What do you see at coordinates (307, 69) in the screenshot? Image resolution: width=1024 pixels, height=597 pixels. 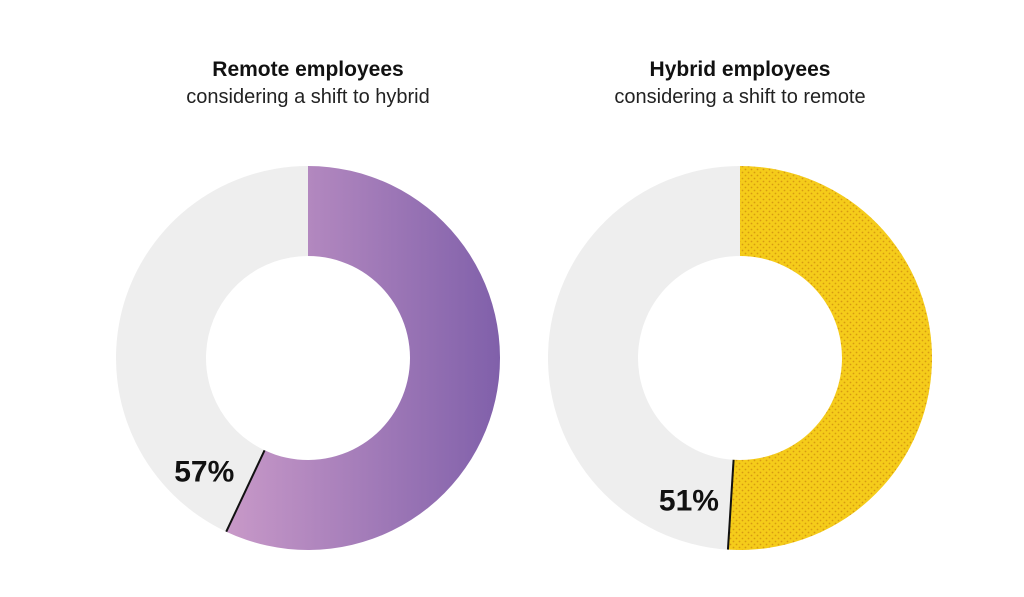 I see `chart-remote-title: Remote employees` at bounding box center [307, 69].